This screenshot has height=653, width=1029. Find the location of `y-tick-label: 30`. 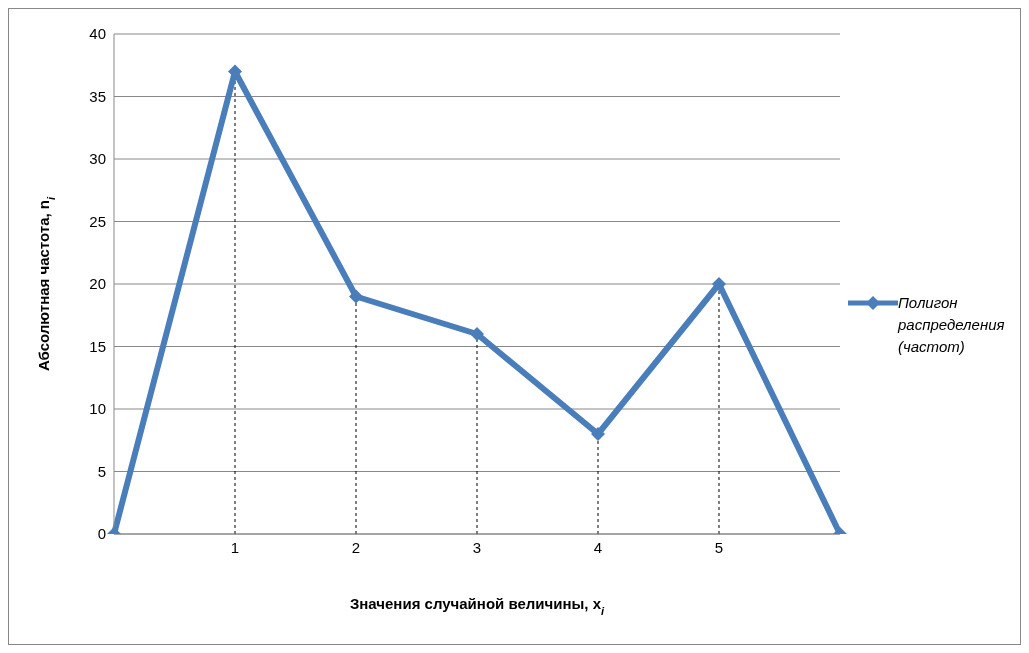

y-tick-label: 30 is located at coordinates (97, 159).